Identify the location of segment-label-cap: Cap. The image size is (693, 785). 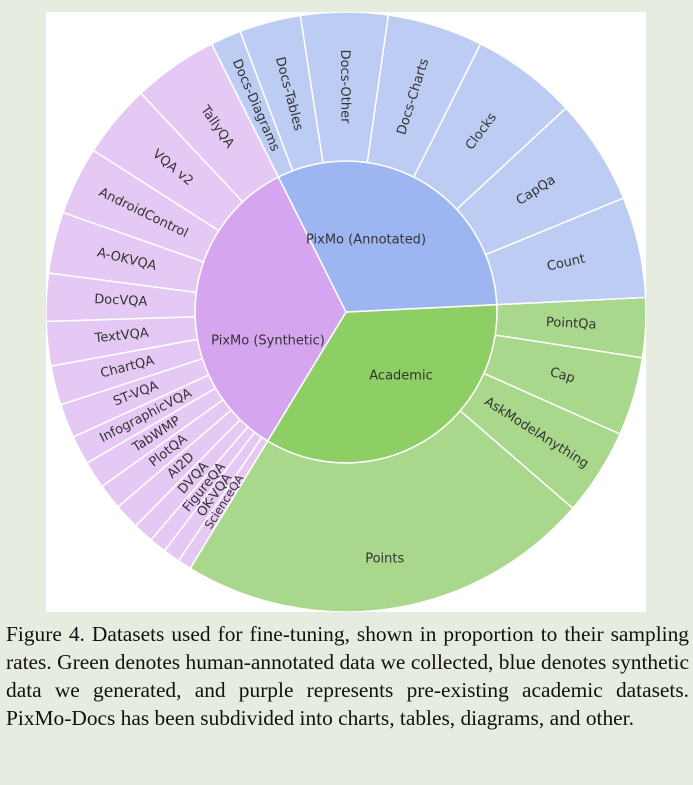
(562, 376).